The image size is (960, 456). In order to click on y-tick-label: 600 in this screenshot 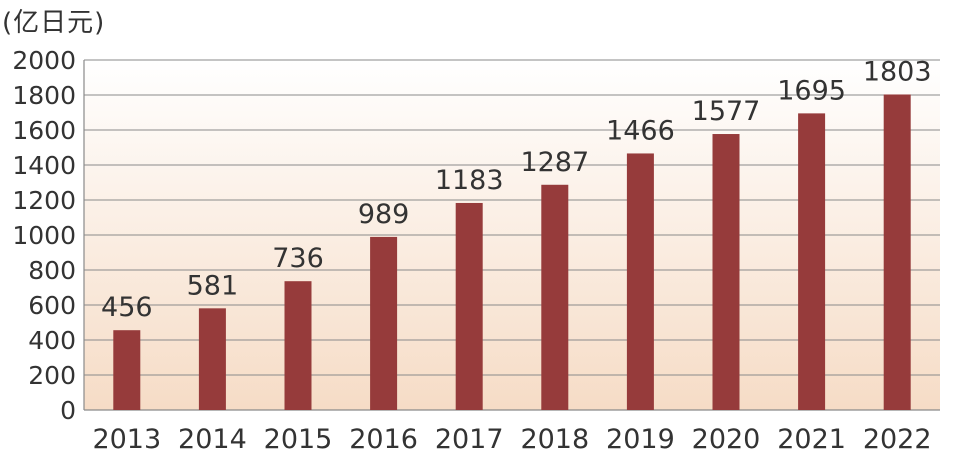, I will do `click(52, 305)`.